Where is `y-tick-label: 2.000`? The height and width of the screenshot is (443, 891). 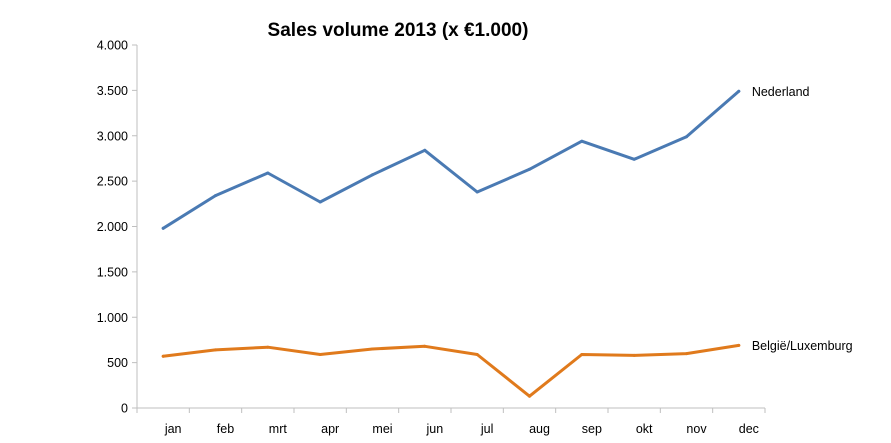
y-tick-label: 2.000 is located at coordinates (112, 227).